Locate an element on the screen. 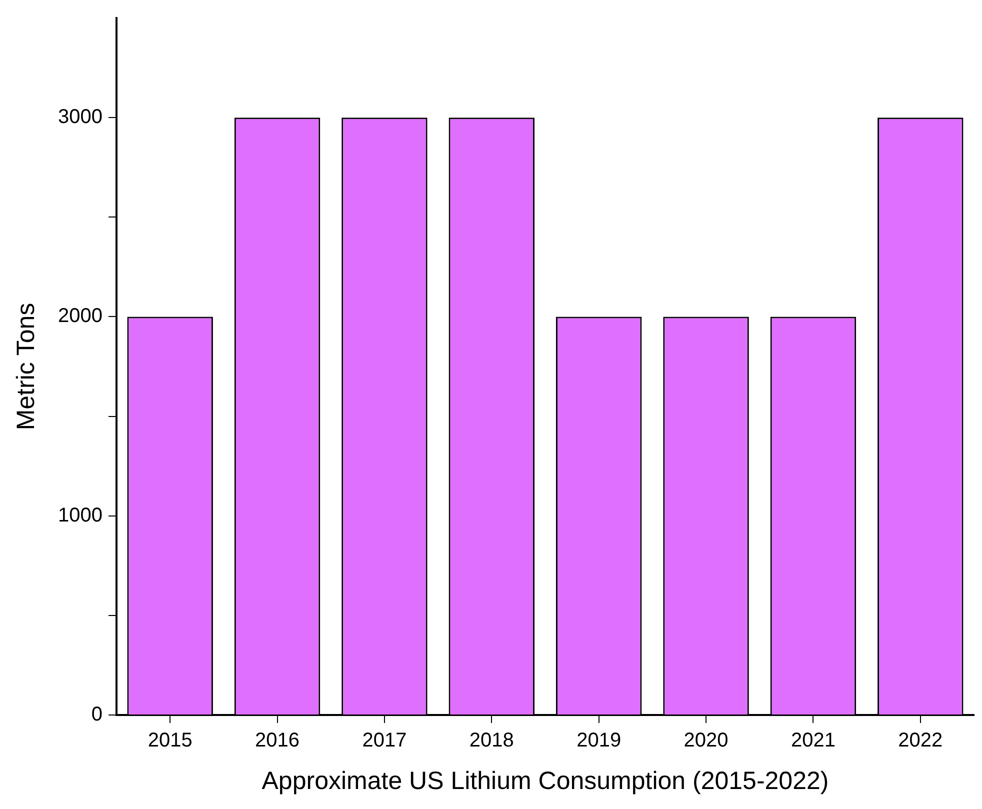  y-tick-label: 3000 is located at coordinates (80, 117).